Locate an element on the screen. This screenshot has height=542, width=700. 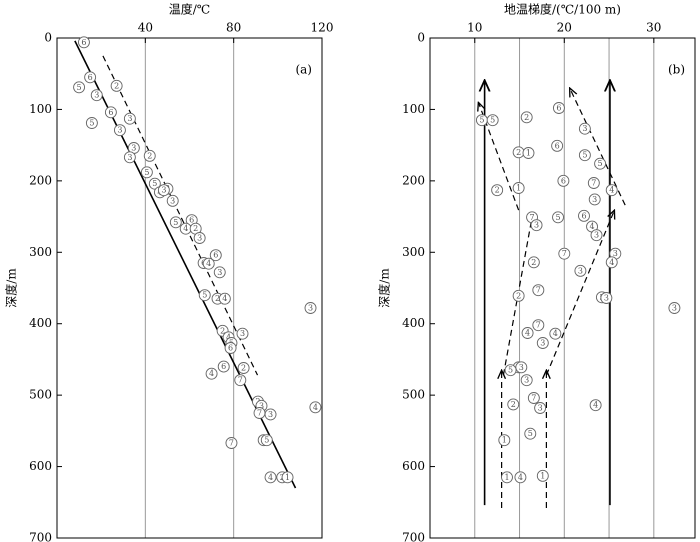
y-tick-label: 300 is located at coordinates (40, 252).